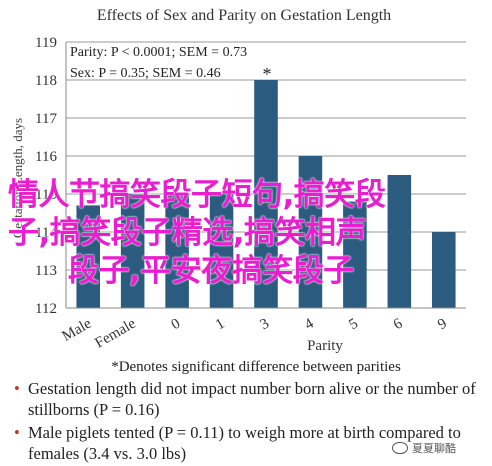 The image size is (492, 466). I want to click on x-tick-label: 6, so click(398, 324).